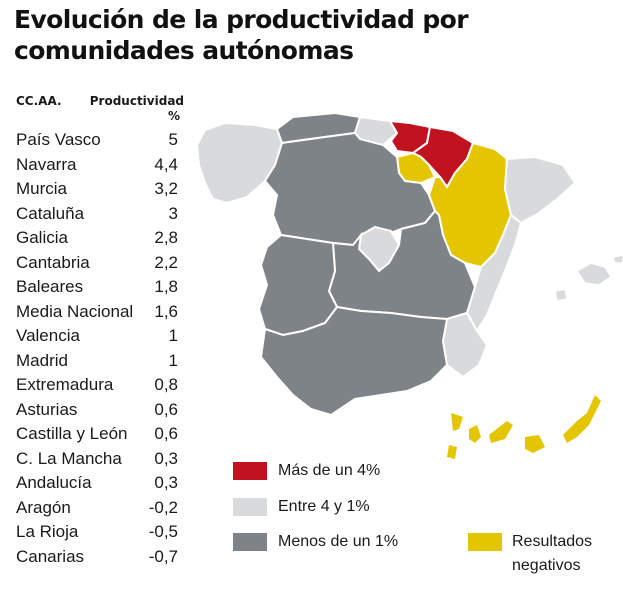 The height and width of the screenshot is (589, 623). I want to click on productivity-value: -0,7, so click(163, 556).